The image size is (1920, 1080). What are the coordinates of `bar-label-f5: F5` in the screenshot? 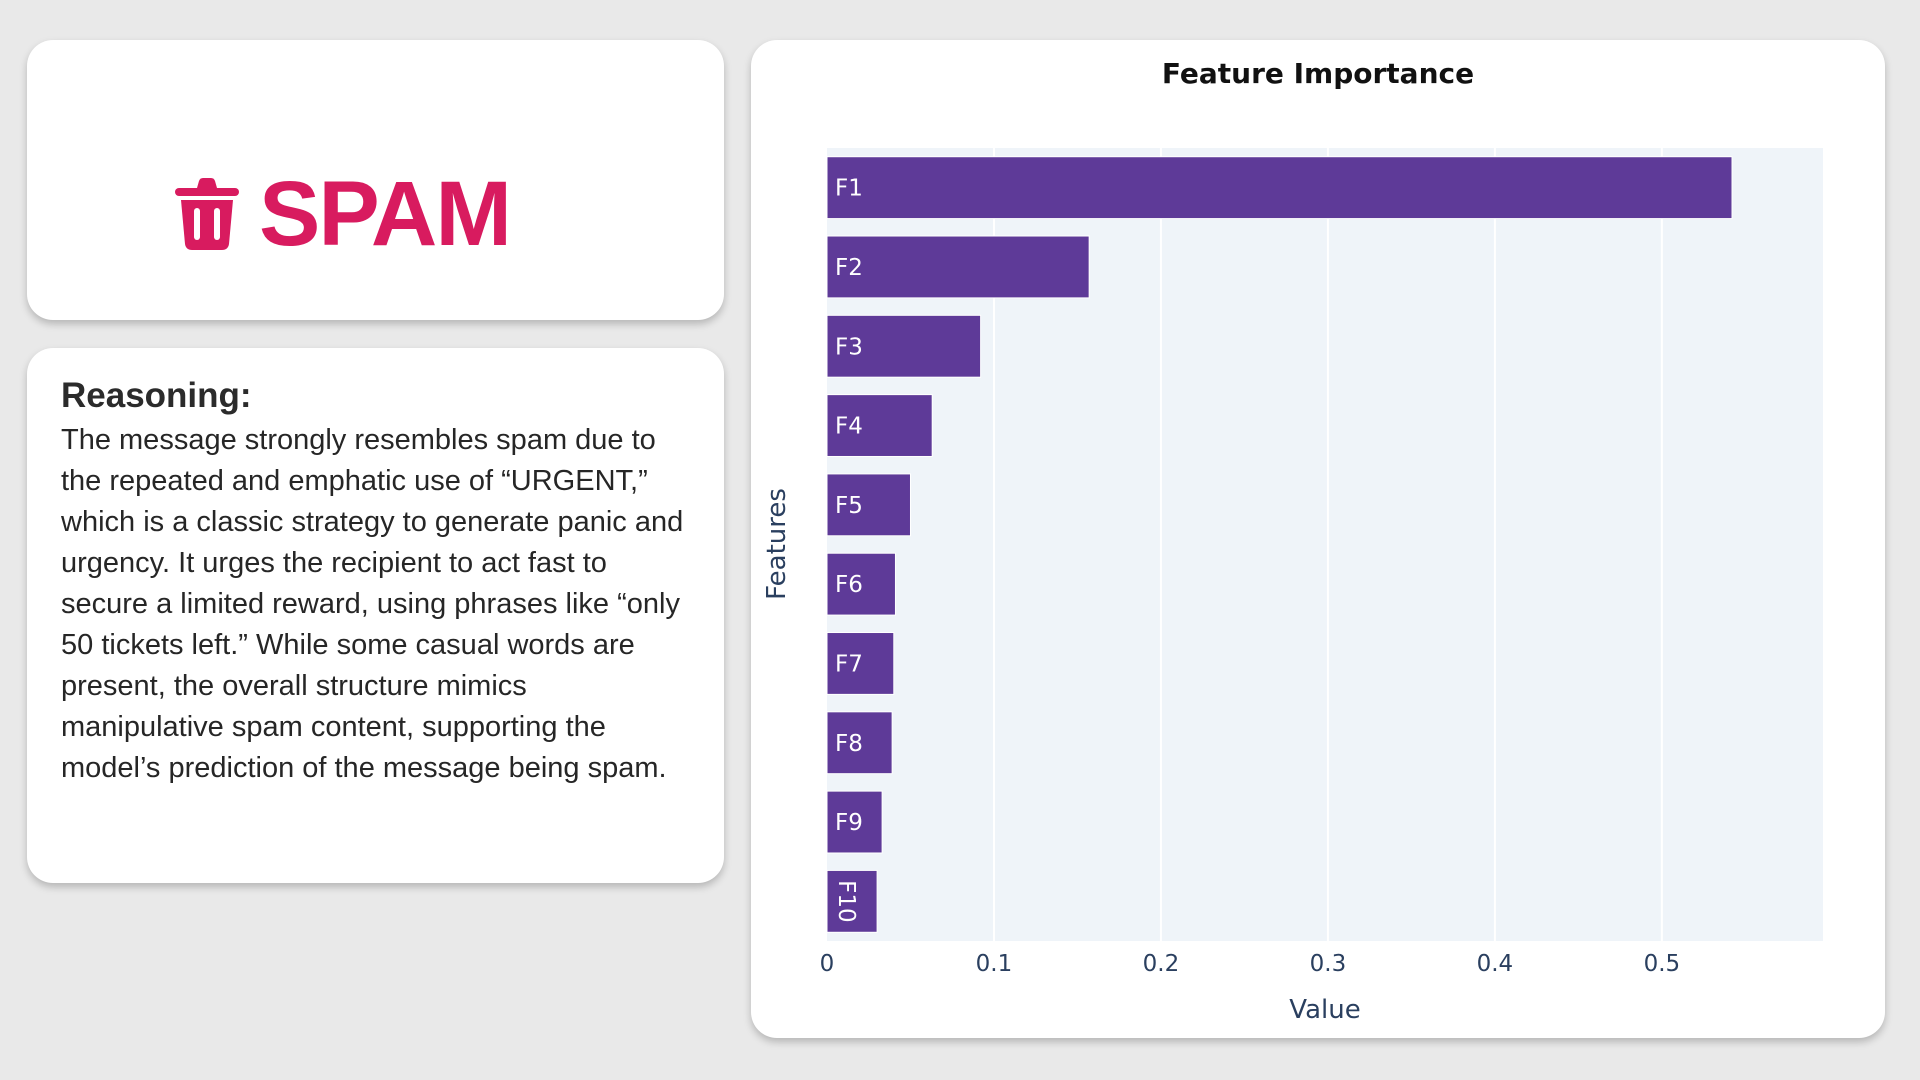 It's located at (849, 506).